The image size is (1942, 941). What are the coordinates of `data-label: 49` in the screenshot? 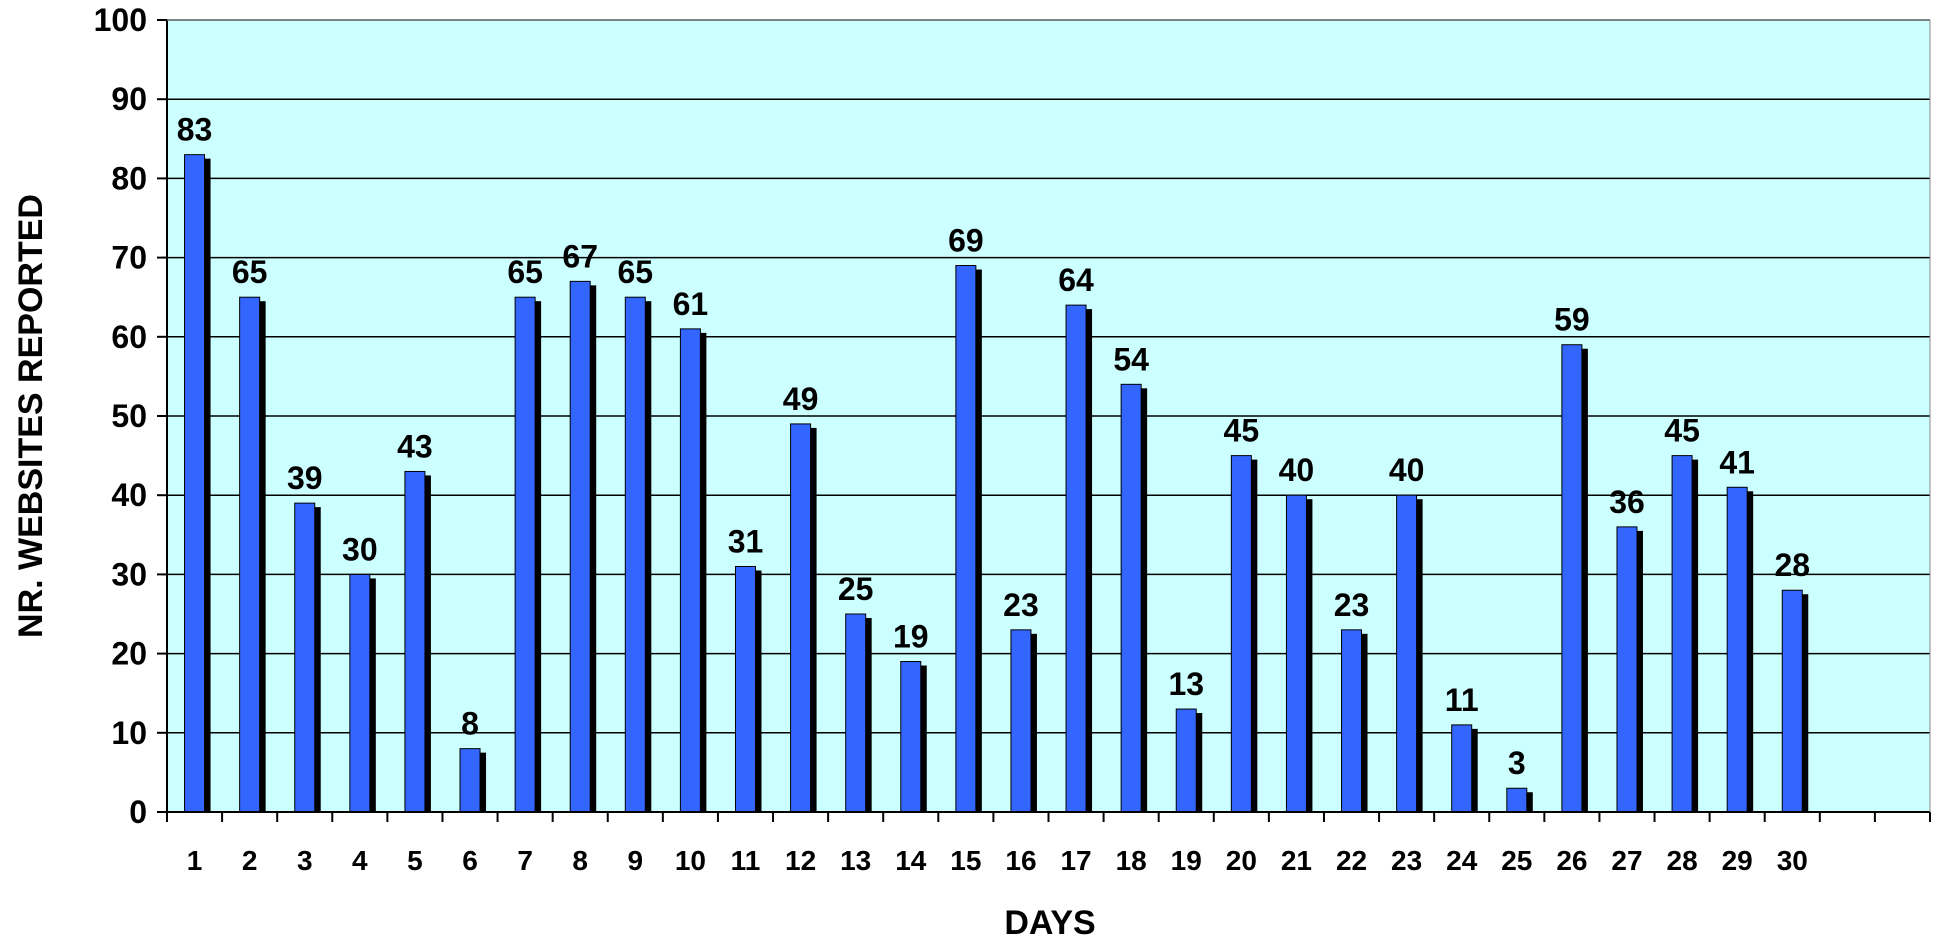 It's located at (801, 399).